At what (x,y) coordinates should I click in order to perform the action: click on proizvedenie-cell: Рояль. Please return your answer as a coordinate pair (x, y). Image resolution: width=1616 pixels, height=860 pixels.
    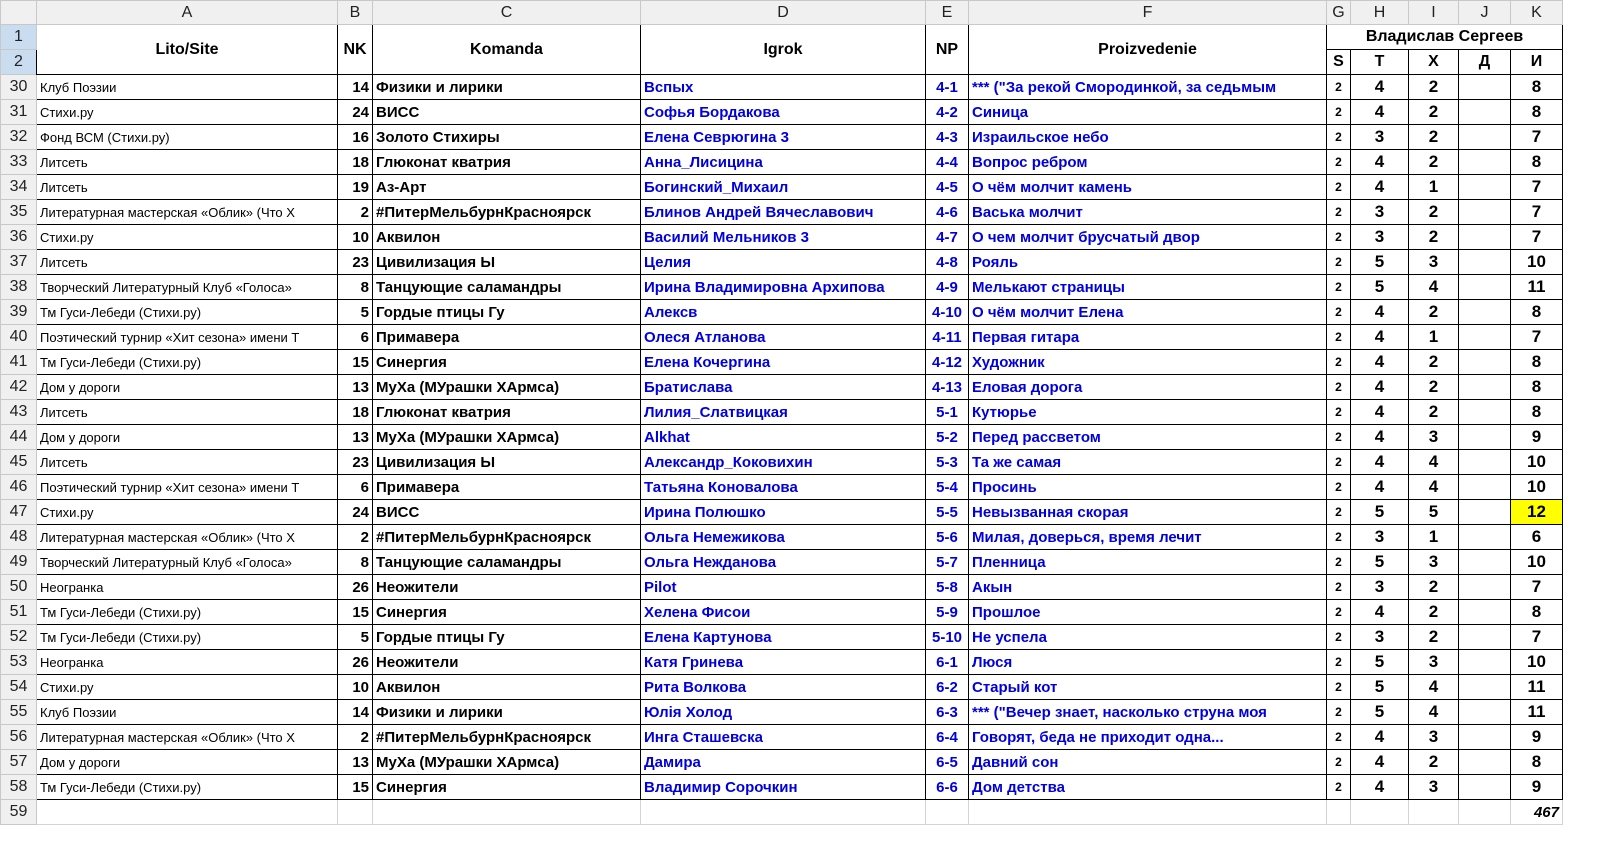
    Looking at the image, I should click on (1147, 262).